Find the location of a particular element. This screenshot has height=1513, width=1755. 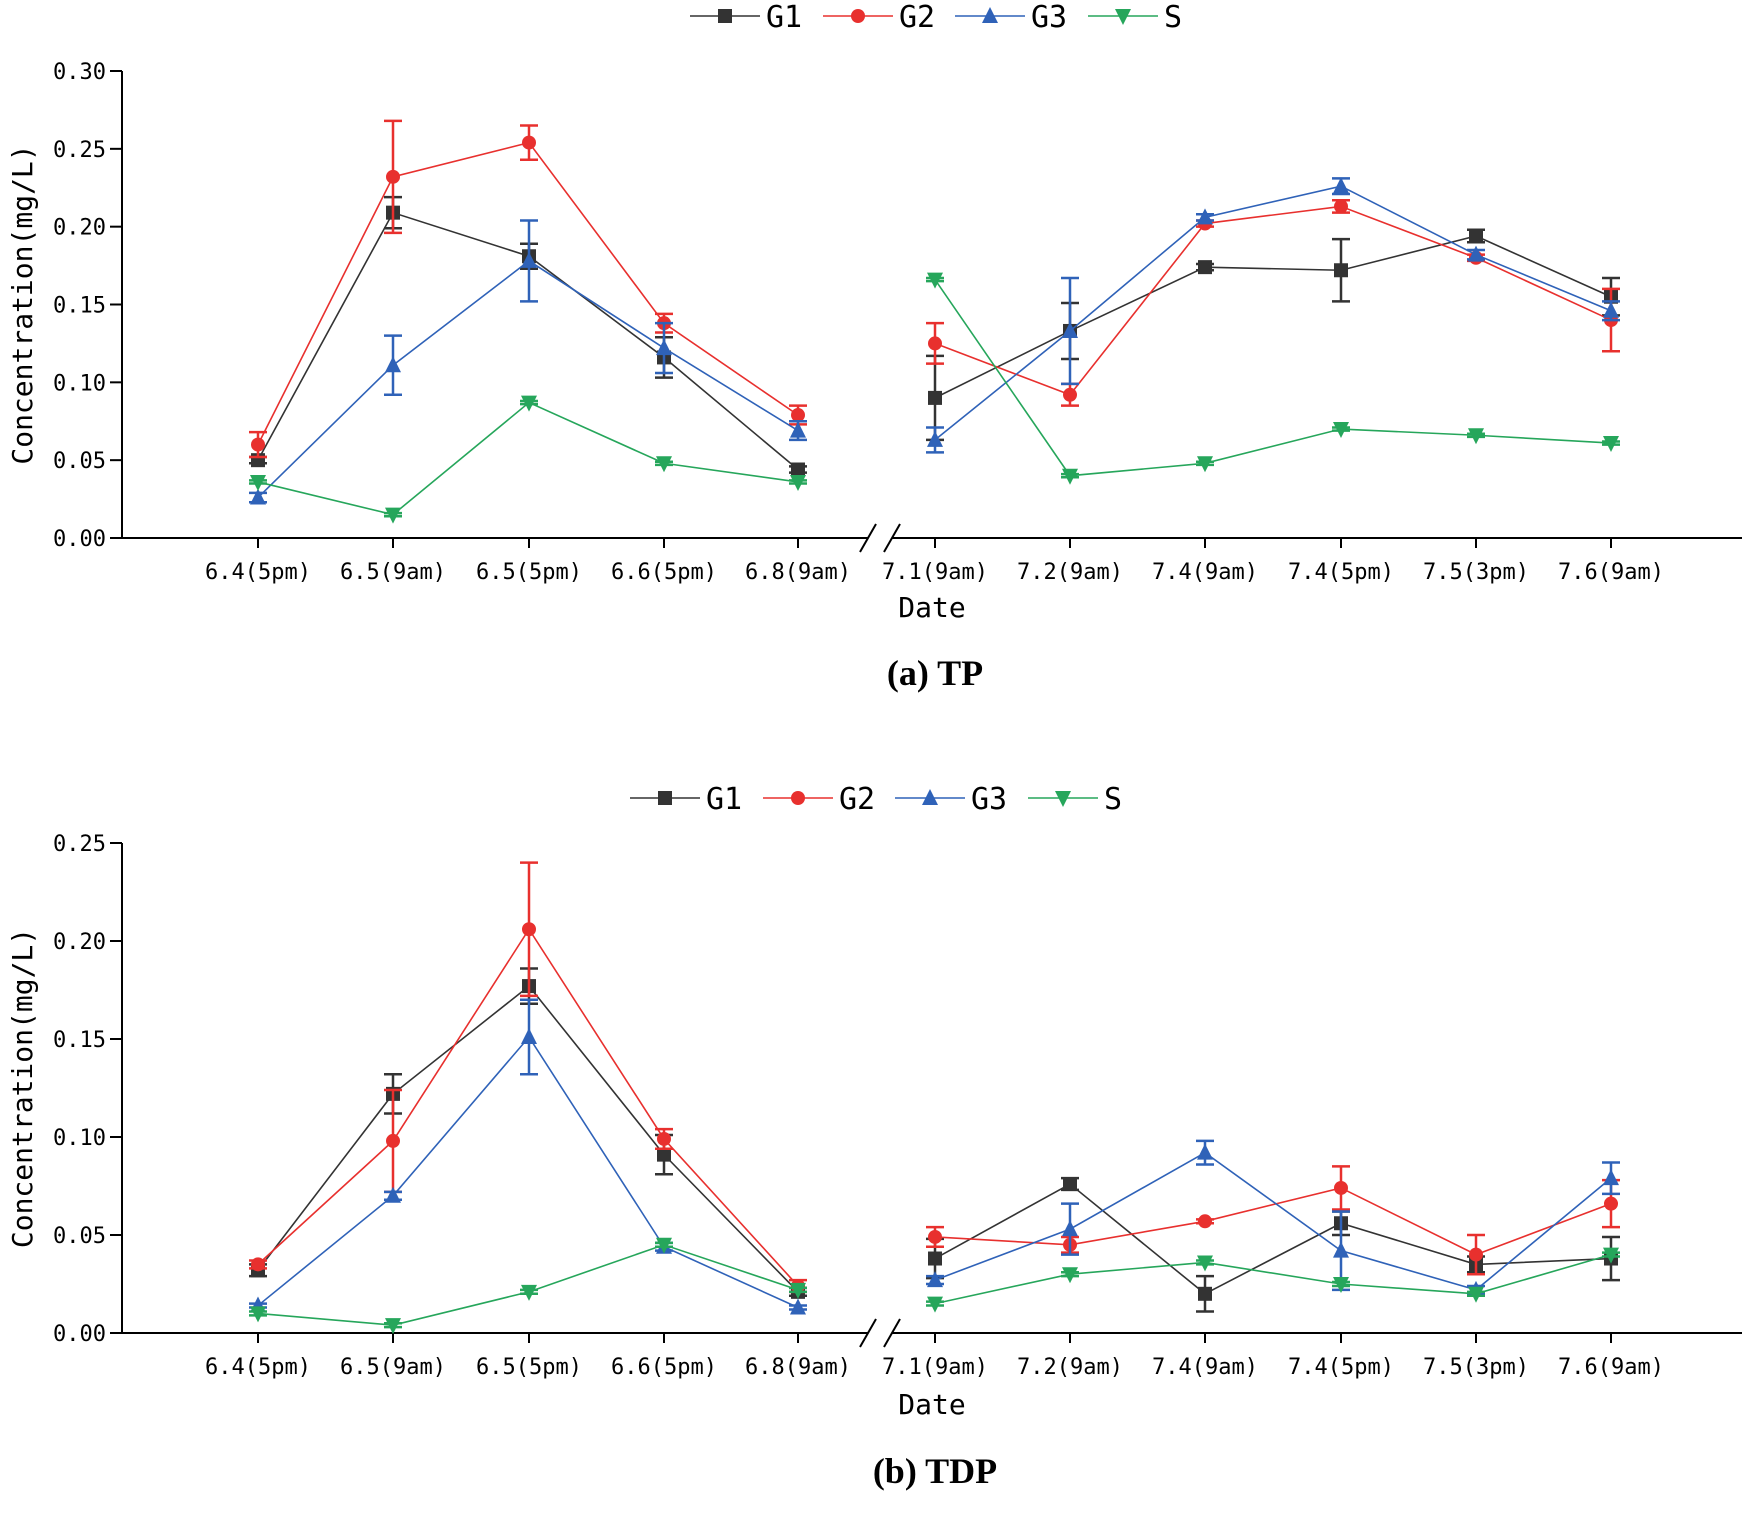

x-tick-label: 7.6(9am) is located at coordinates (1611, 572).